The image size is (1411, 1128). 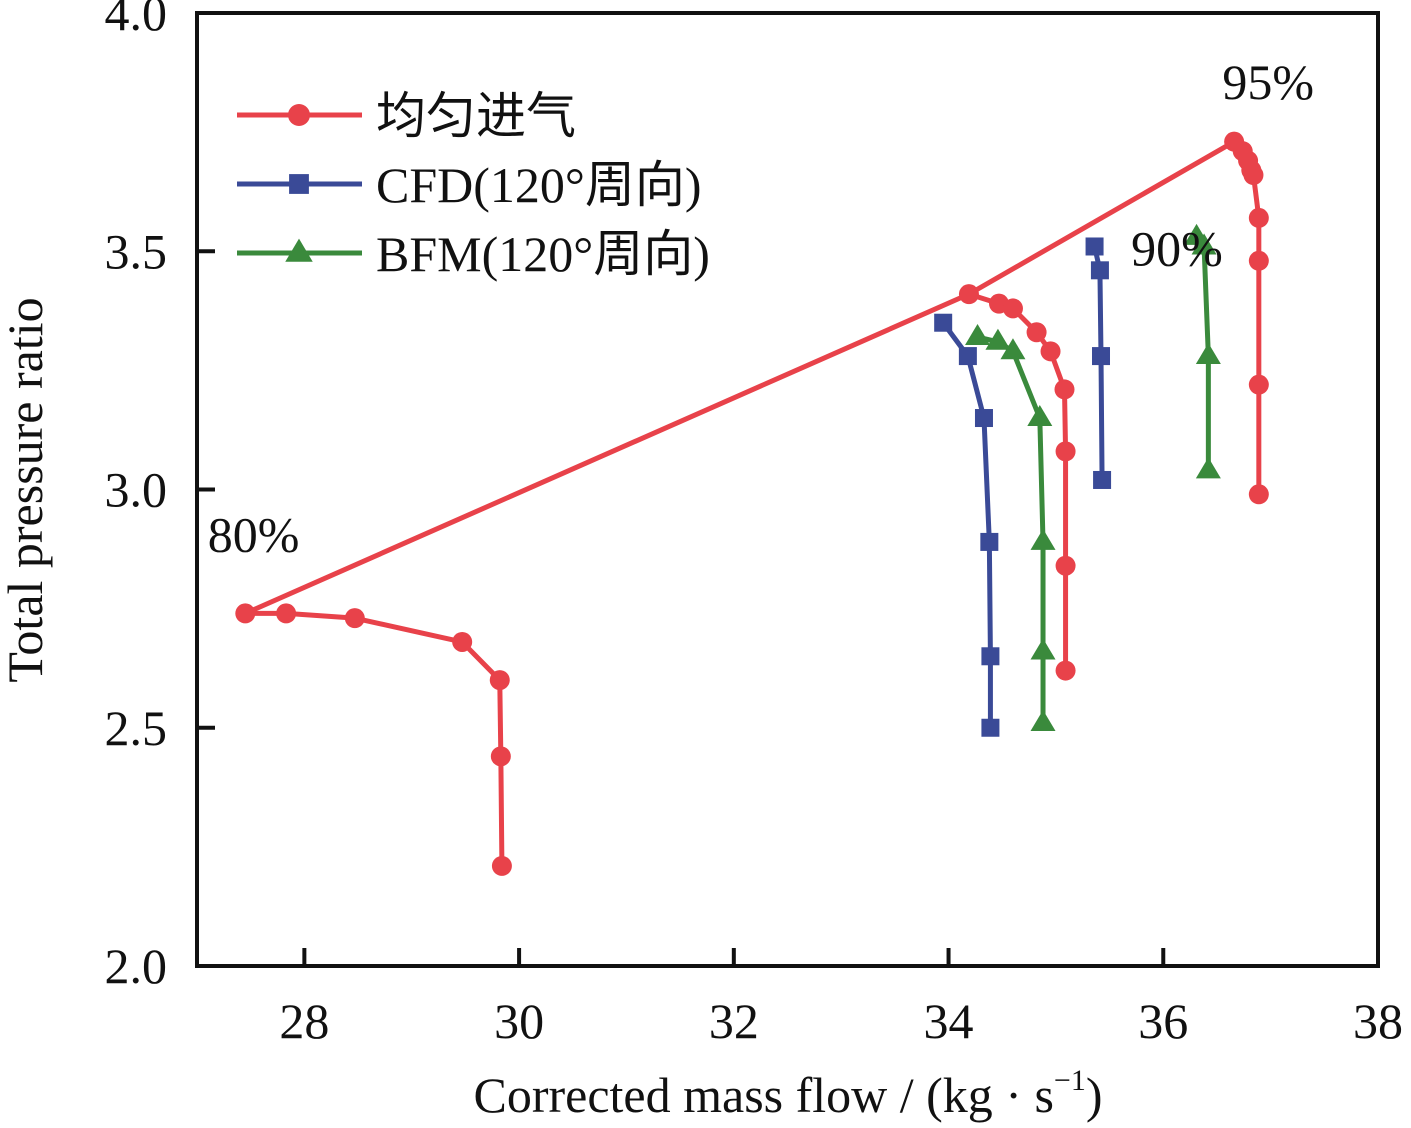 What do you see at coordinates (136, 966) in the screenshot?
I see `y-tick-label: 2.0` at bounding box center [136, 966].